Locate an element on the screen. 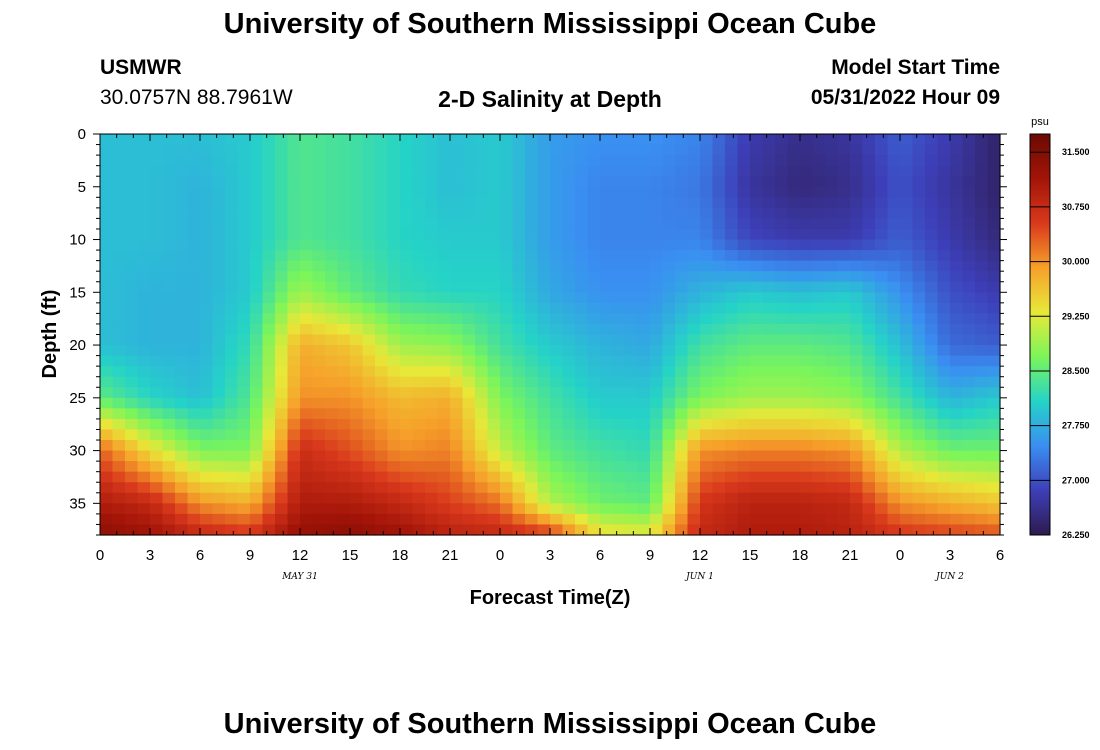 The width and height of the screenshot is (1100, 750). x-tick-label: 0 is located at coordinates (900, 555).